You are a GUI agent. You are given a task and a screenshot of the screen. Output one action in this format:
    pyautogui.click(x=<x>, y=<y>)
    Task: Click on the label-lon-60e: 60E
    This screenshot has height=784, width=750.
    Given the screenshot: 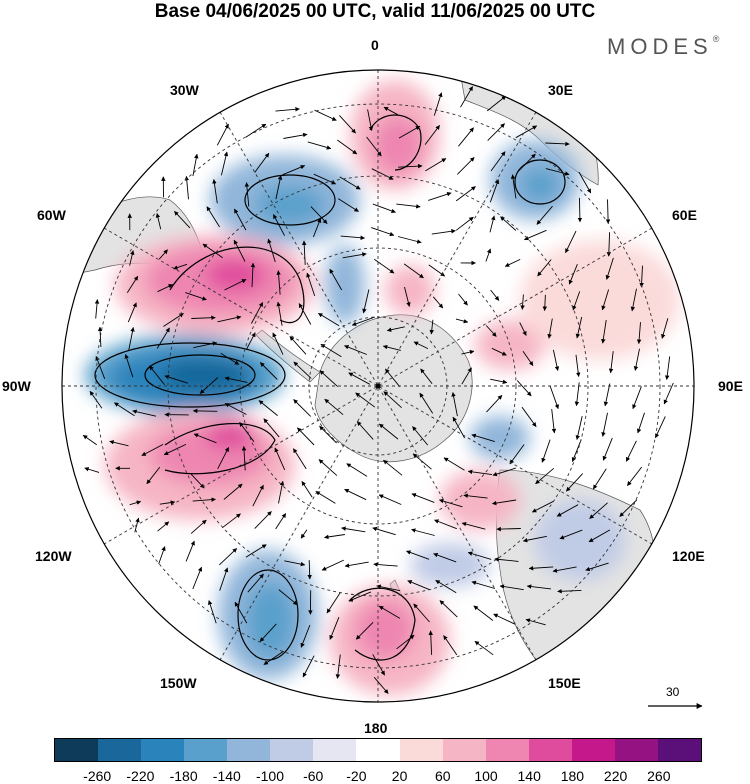 What is the action you would take?
    pyautogui.click(x=684, y=215)
    